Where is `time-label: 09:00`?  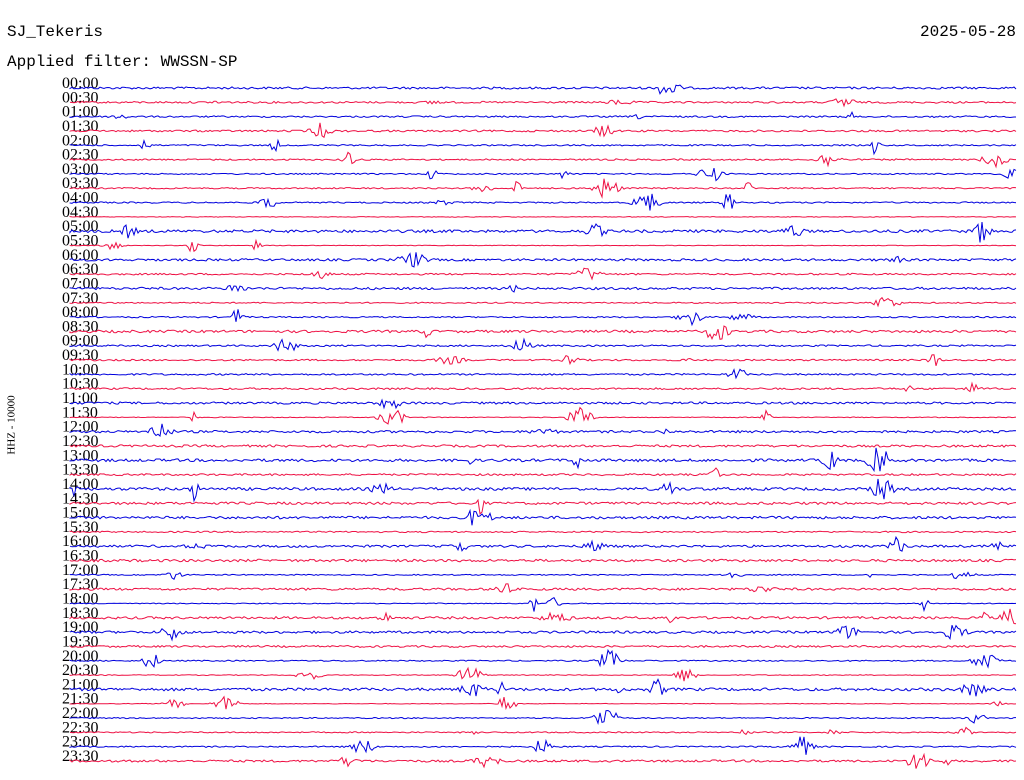 time-label: 09:00 is located at coordinates (80, 341).